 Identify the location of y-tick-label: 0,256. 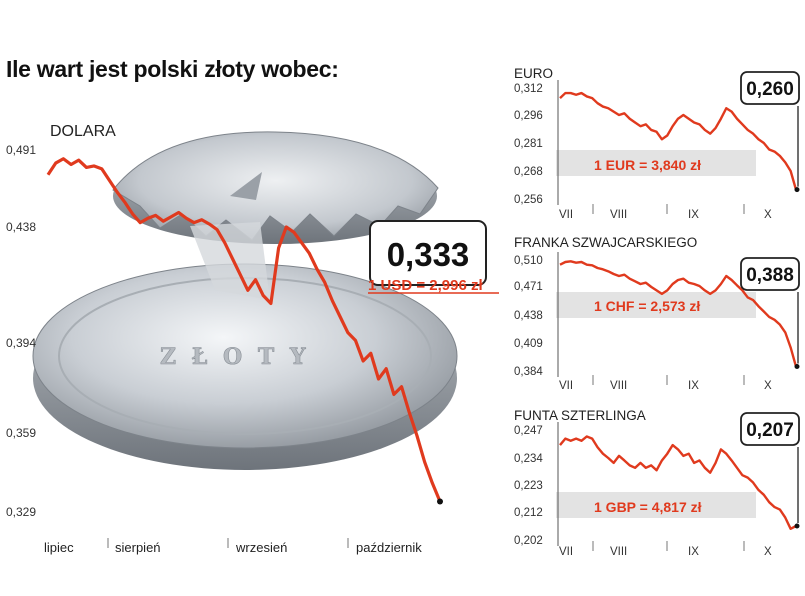
(528, 200).